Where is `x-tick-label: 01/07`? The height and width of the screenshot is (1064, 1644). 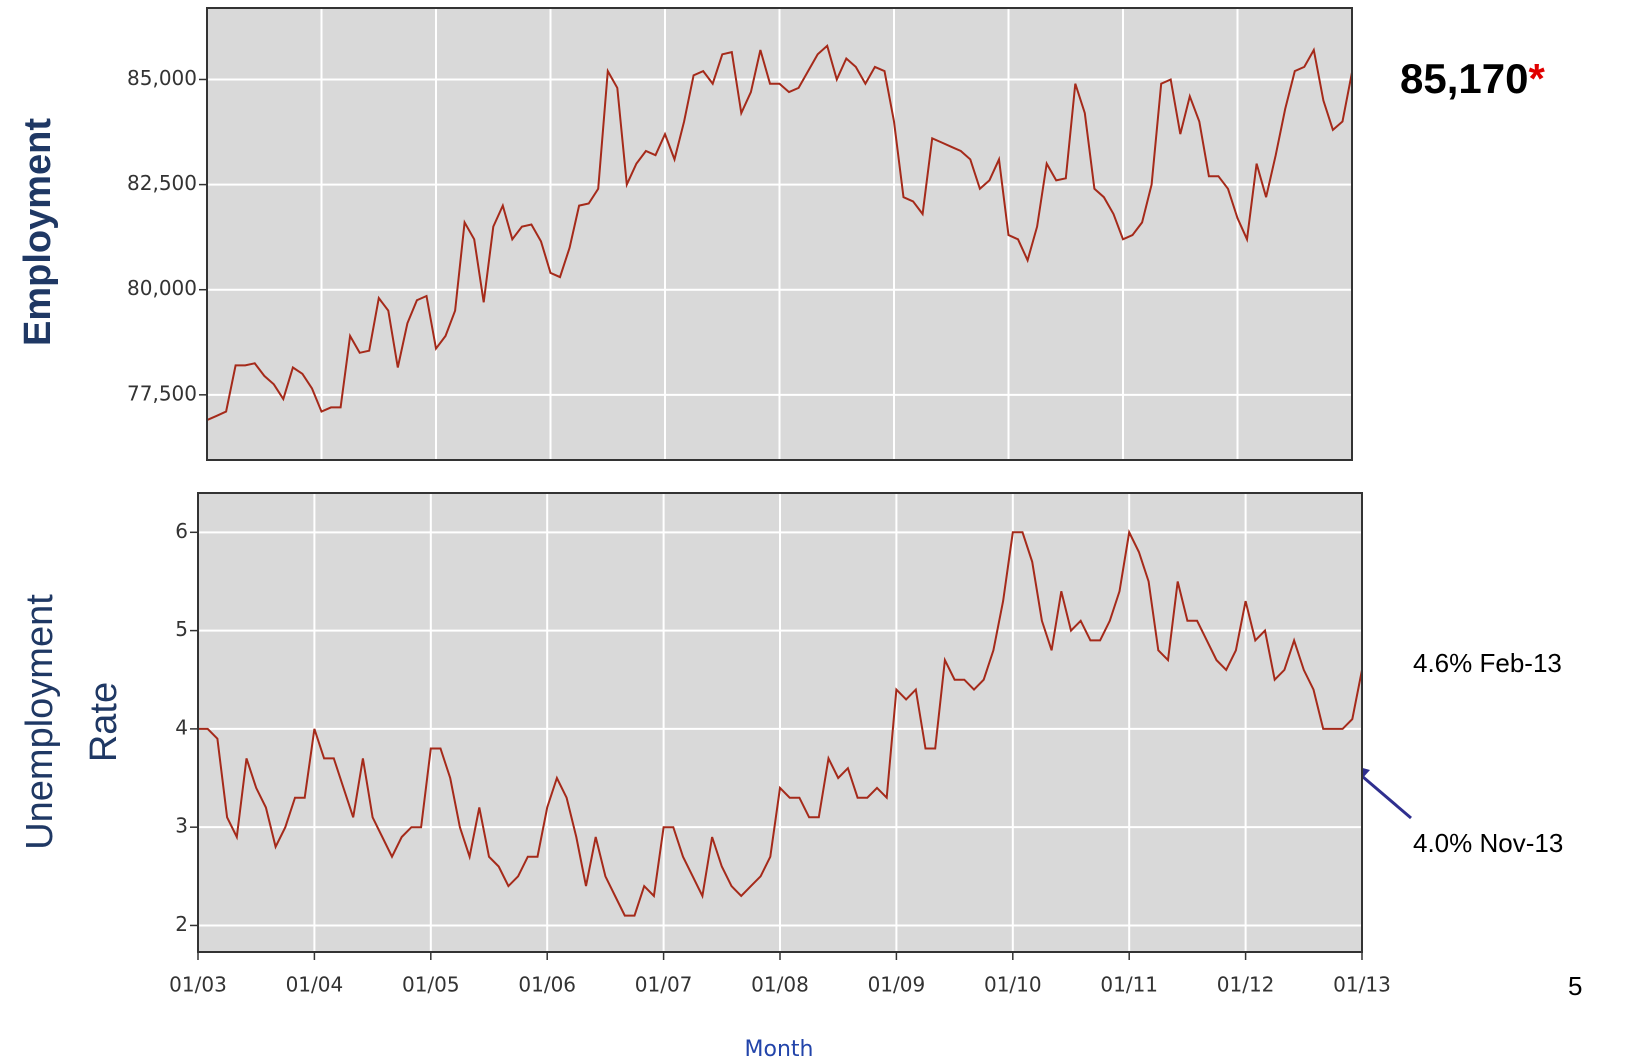 x-tick-label: 01/07 is located at coordinates (664, 985).